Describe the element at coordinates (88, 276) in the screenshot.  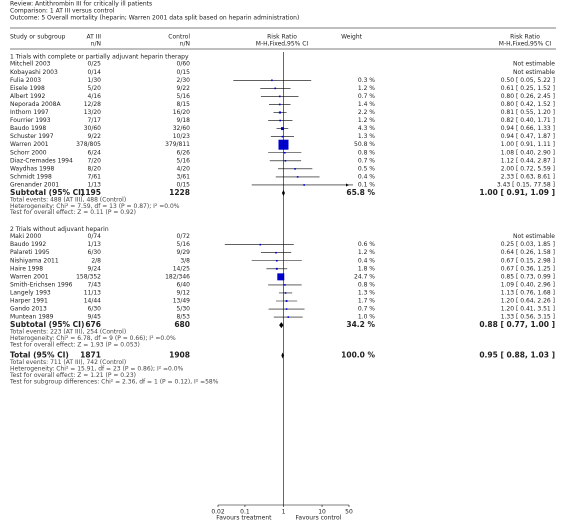
I see `treatment-events: 158/352` at that location.